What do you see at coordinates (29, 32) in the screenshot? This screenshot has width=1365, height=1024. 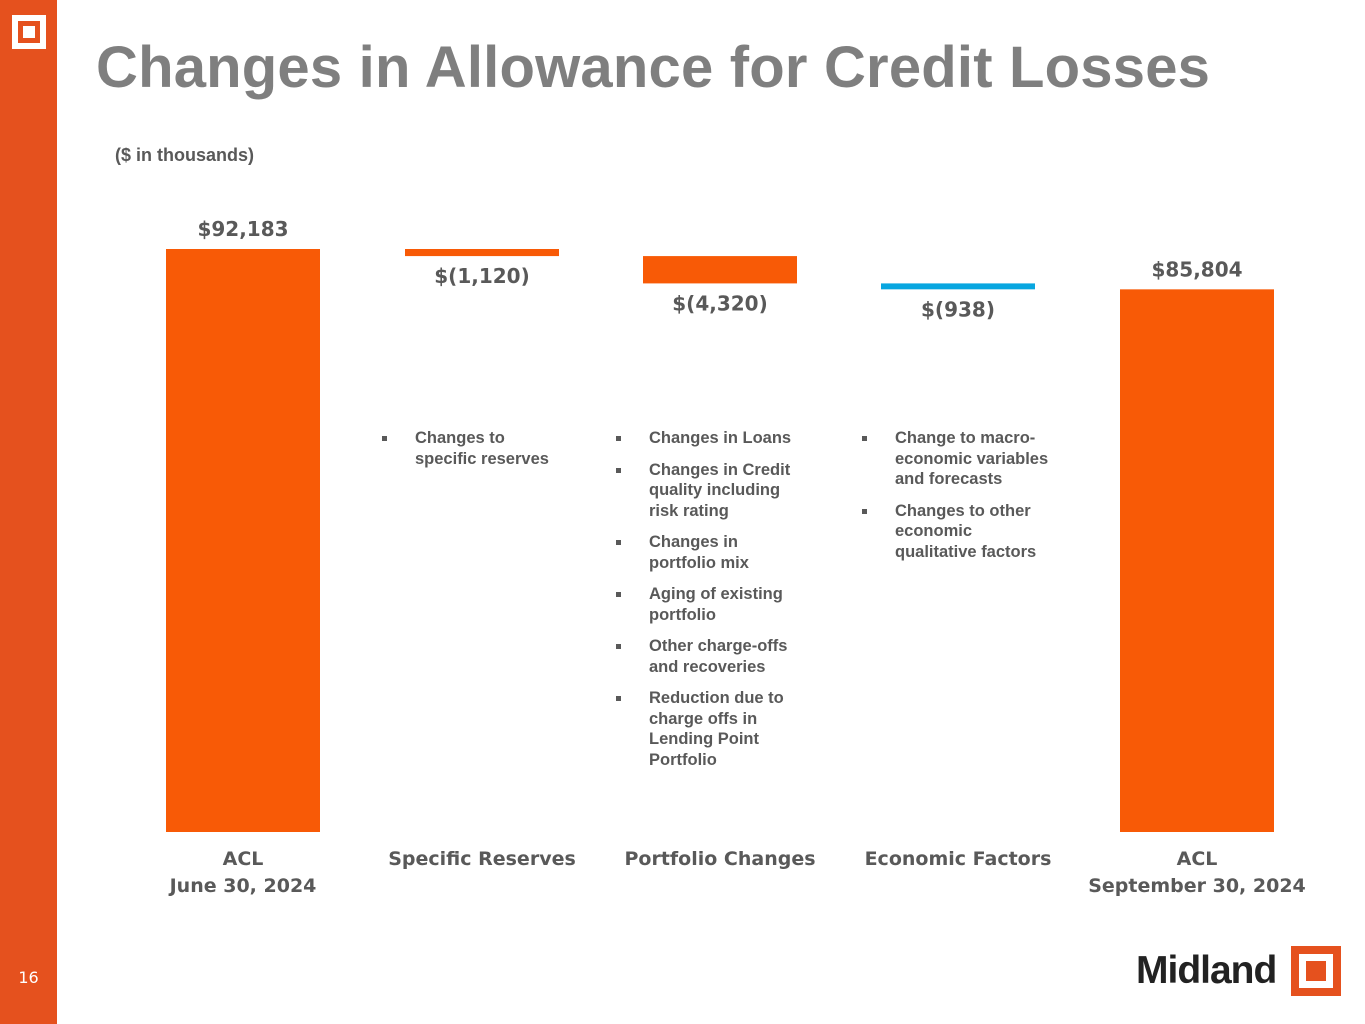 I see `brand-square-icon` at bounding box center [29, 32].